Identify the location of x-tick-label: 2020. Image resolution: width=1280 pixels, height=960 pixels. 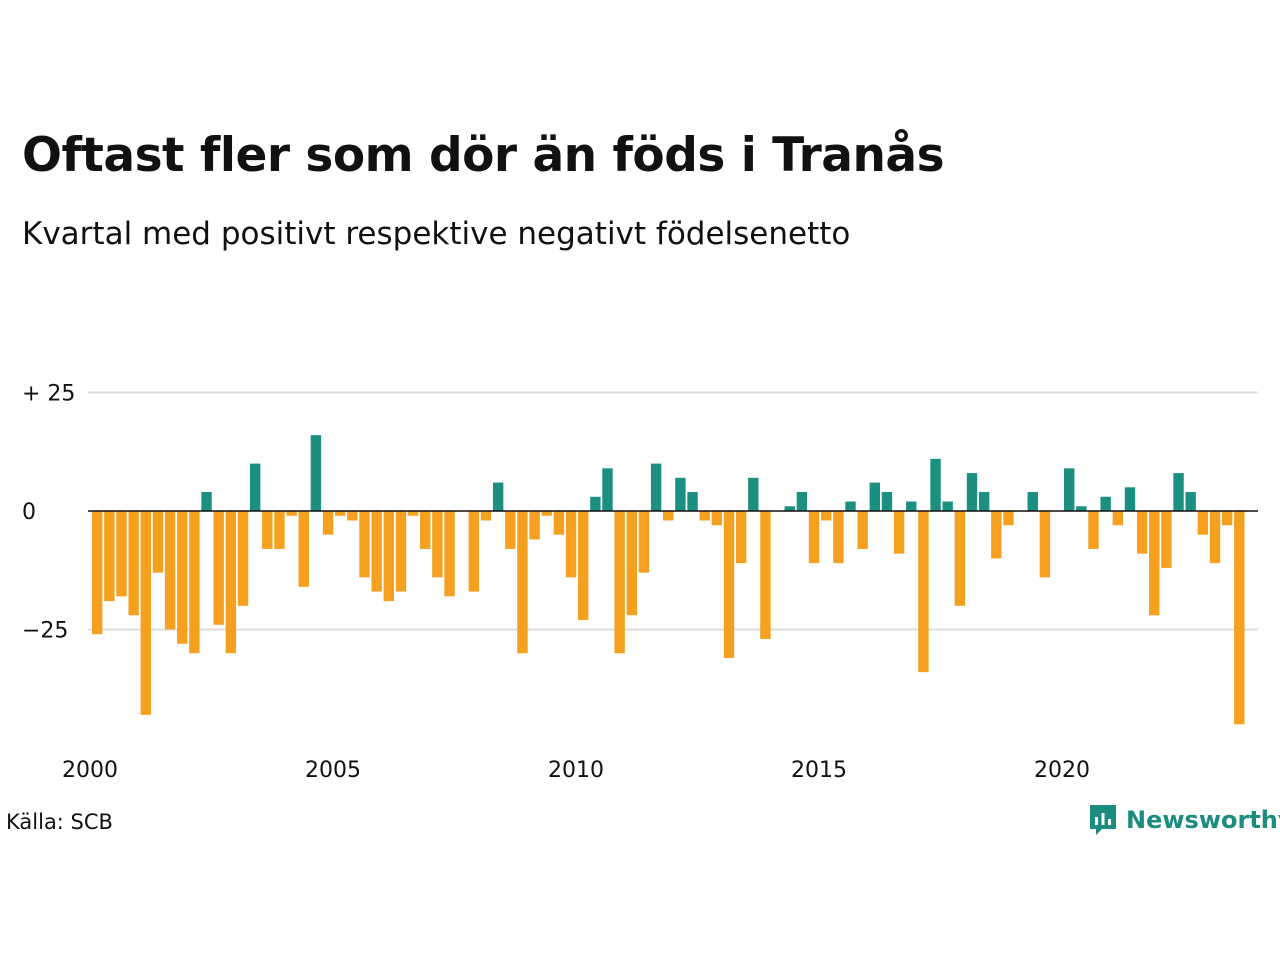
(1062, 770).